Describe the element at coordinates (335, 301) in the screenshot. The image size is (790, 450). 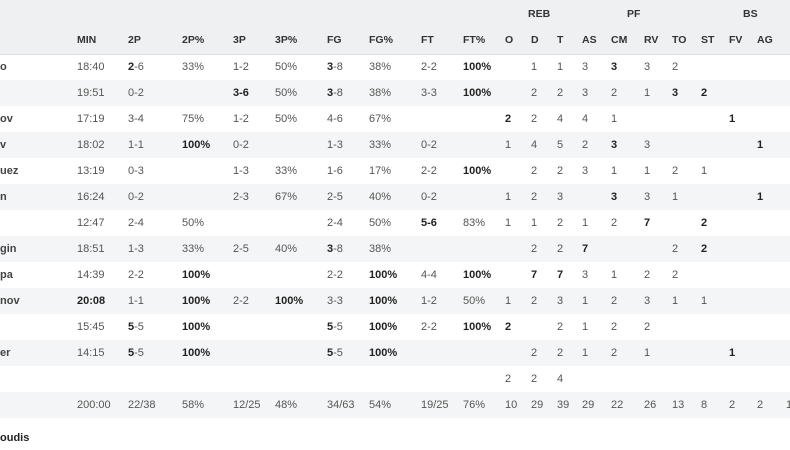
I see `cell-fg: 3-3` at that location.